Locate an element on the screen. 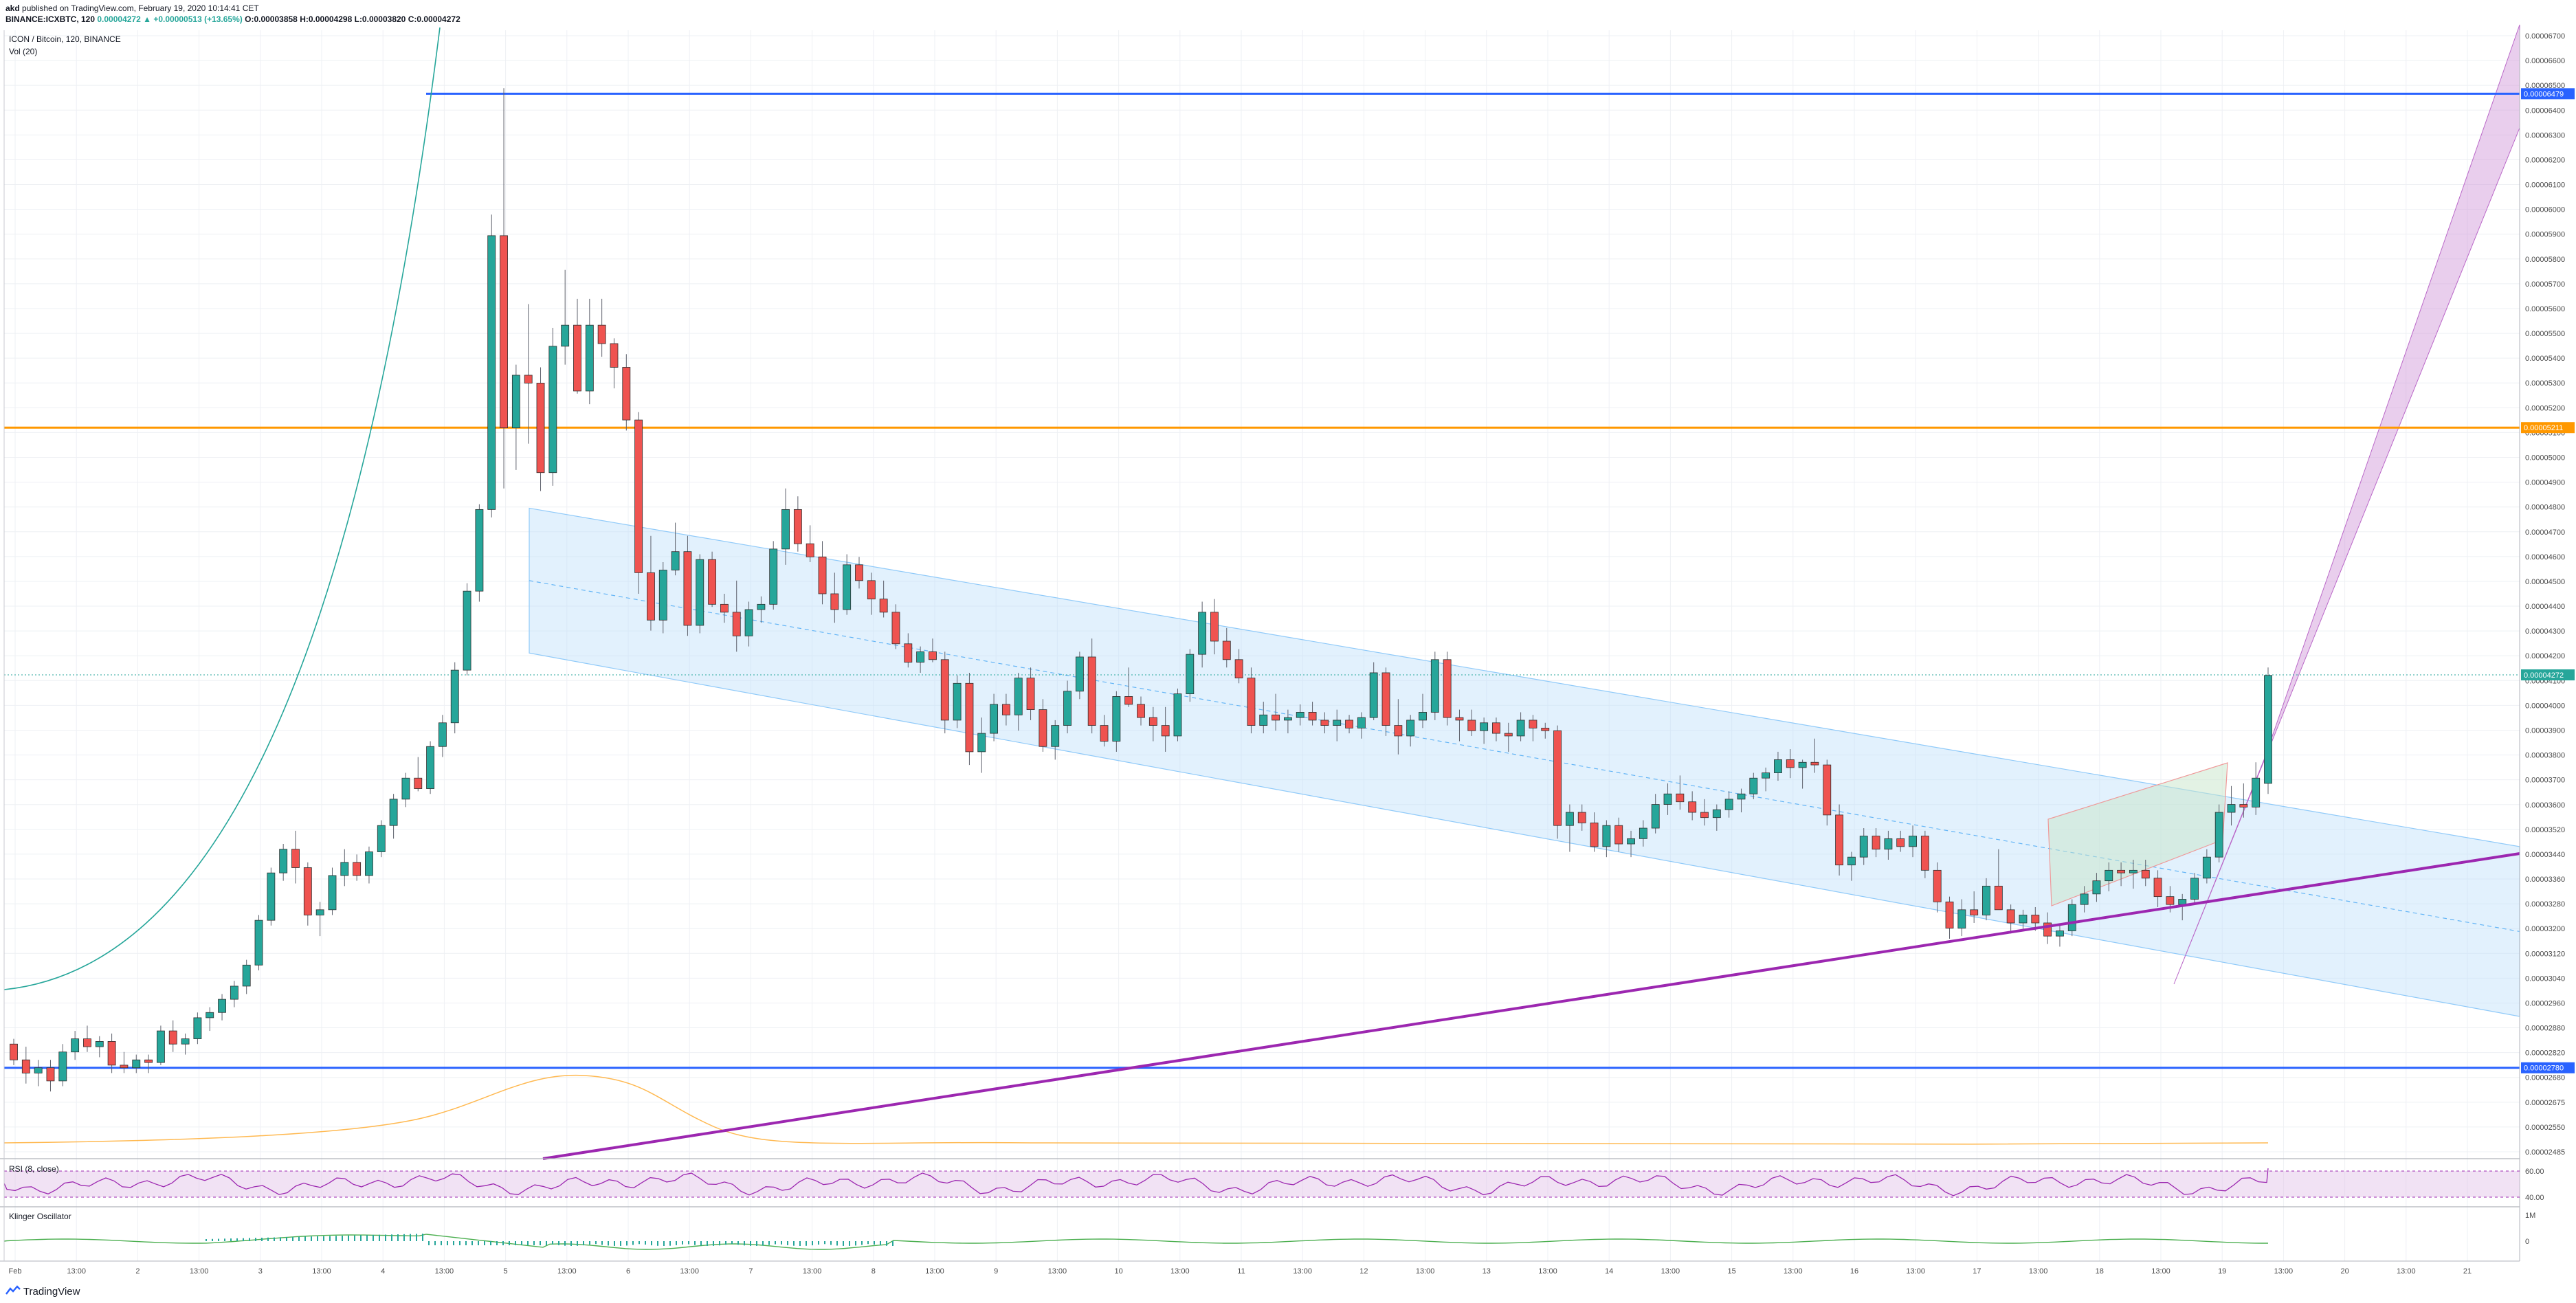 Image resolution: width=2576 pixels, height=1303 pixels. price-tick-label: 0.00004200 is located at coordinates (2545, 656).